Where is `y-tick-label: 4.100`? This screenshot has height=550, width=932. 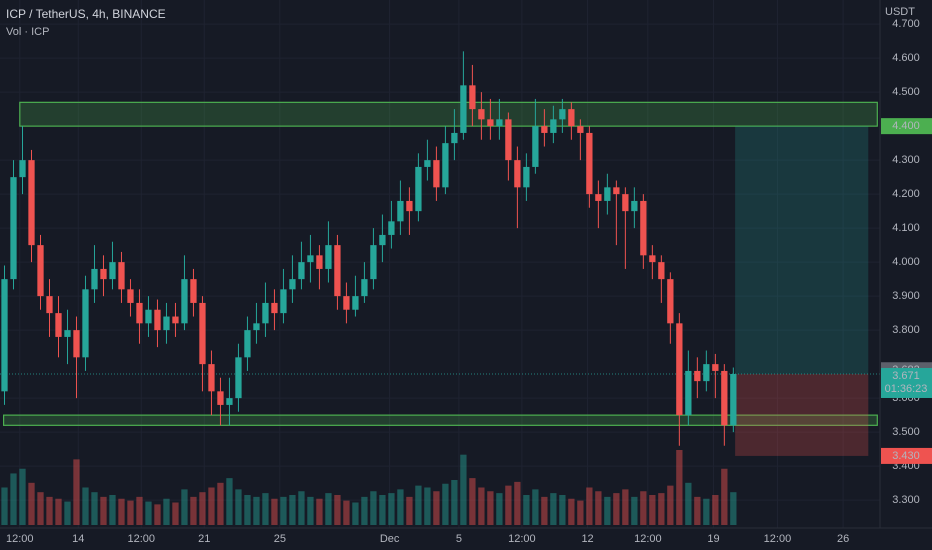 y-tick-label: 4.100 is located at coordinates (906, 228).